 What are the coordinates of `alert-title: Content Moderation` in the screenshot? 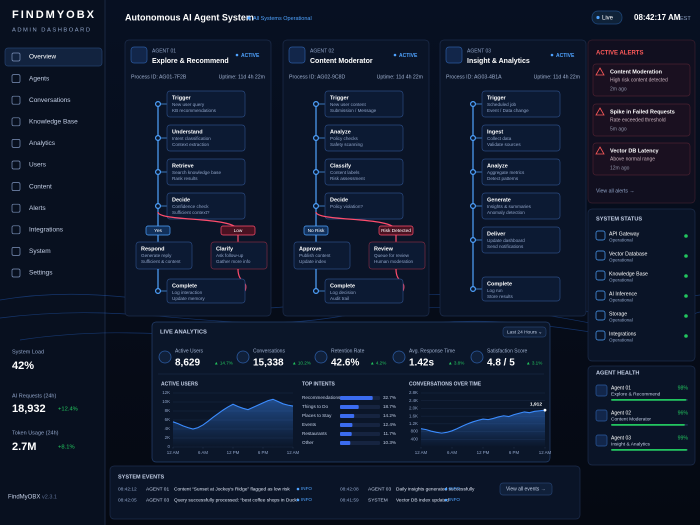 It's located at (636, 72).